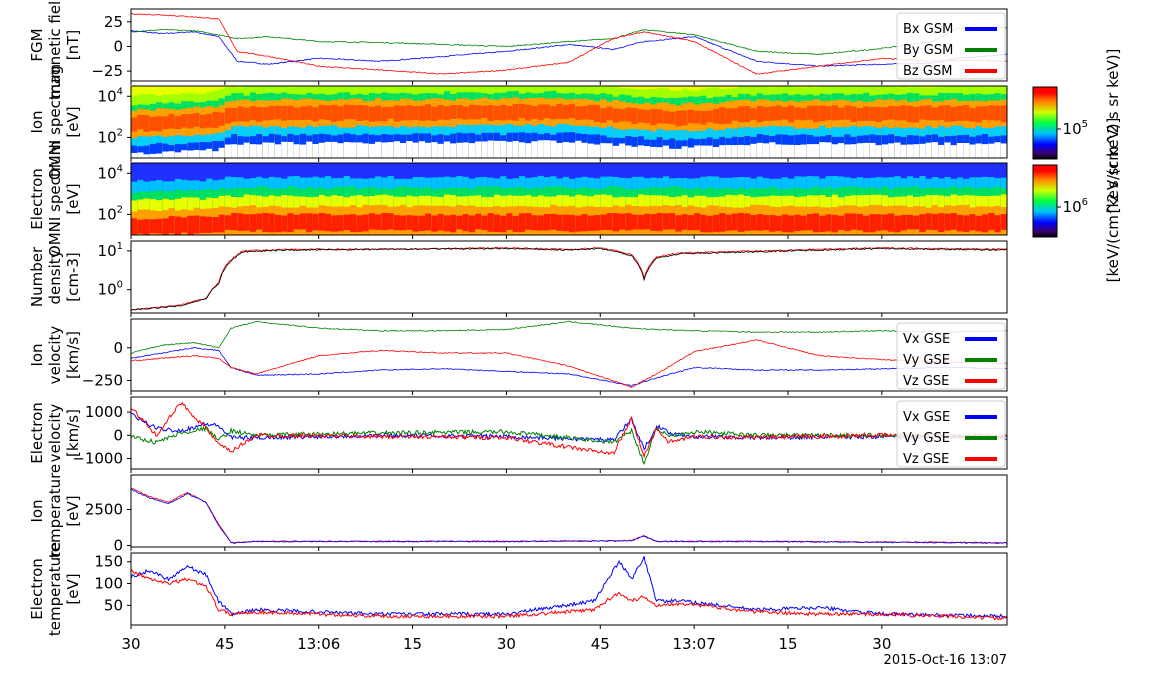  What do you see at coordinates (926, 339) in the screenshot?
I see `ion_vel-legend-label: Vx GSE` at bounding box center [926, 339].